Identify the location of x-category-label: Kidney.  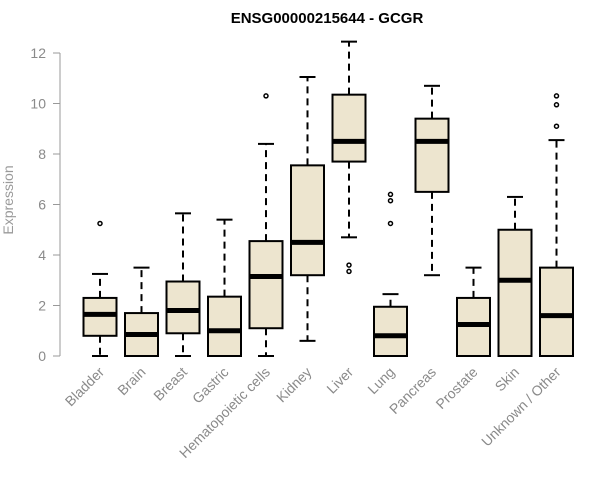
(294, 385).